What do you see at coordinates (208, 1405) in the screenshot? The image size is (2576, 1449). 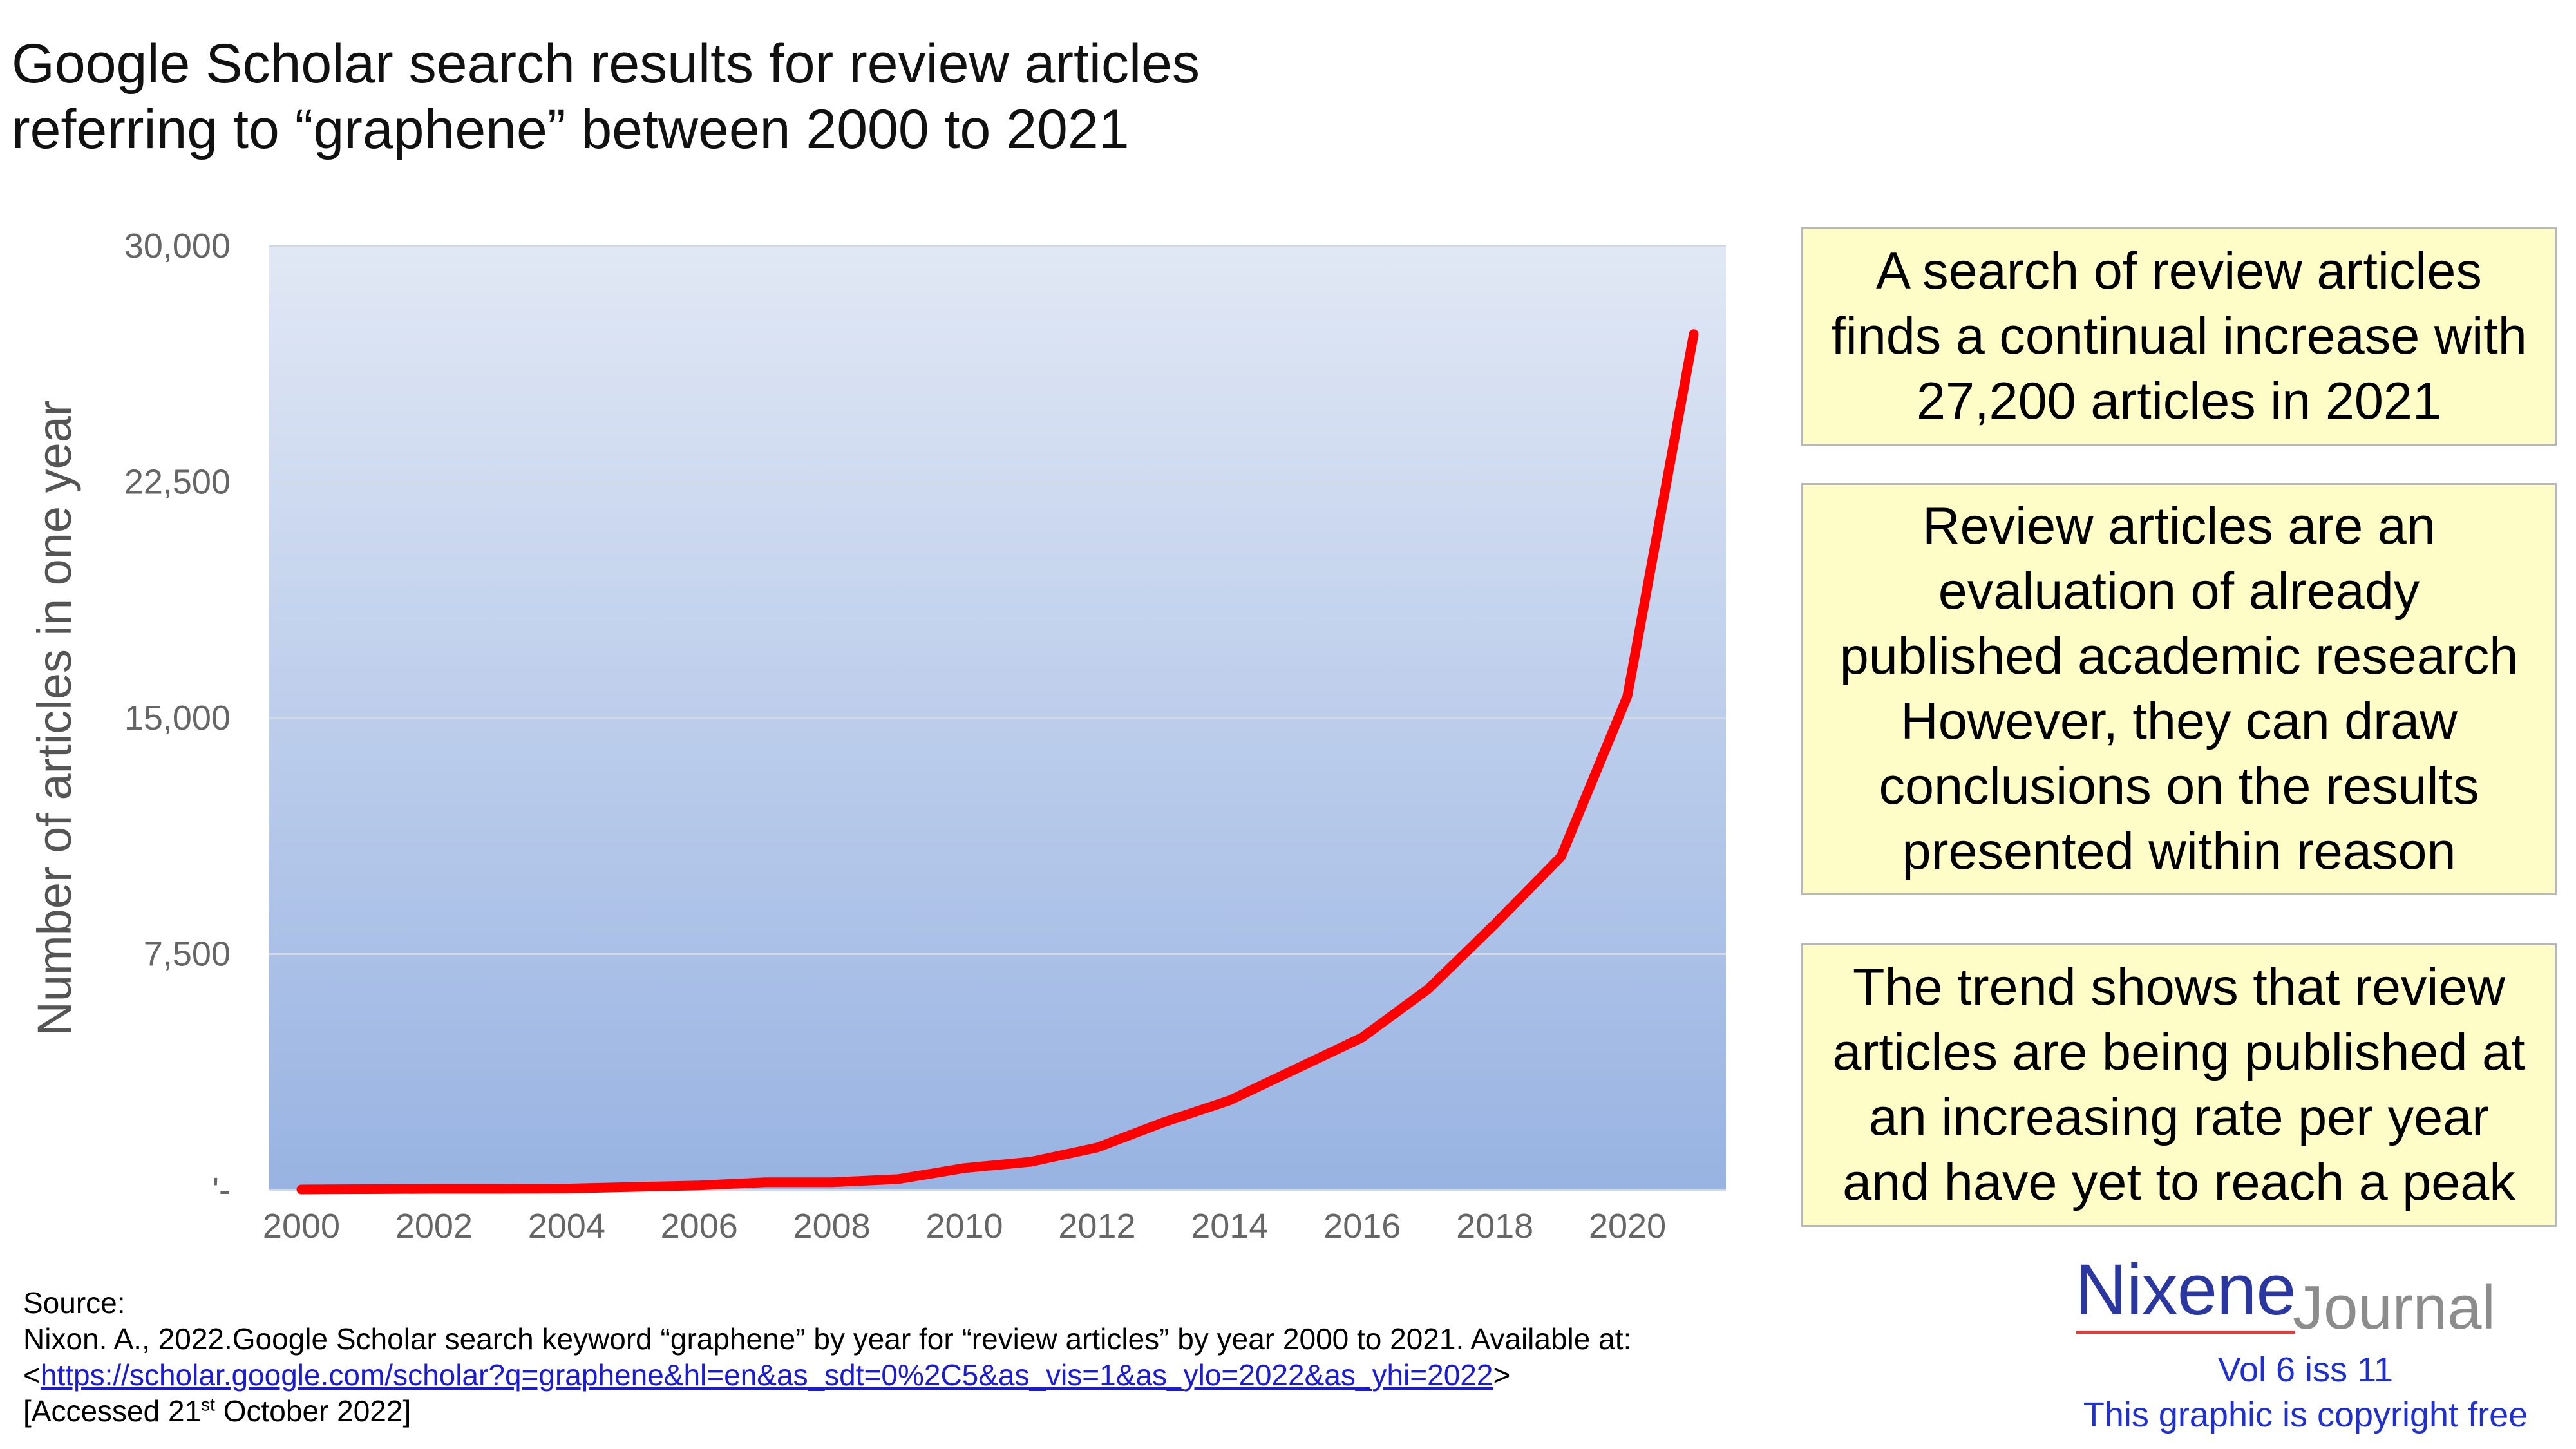 I see `accessed-date-suffix: st` at bounding box center [208, 1405].